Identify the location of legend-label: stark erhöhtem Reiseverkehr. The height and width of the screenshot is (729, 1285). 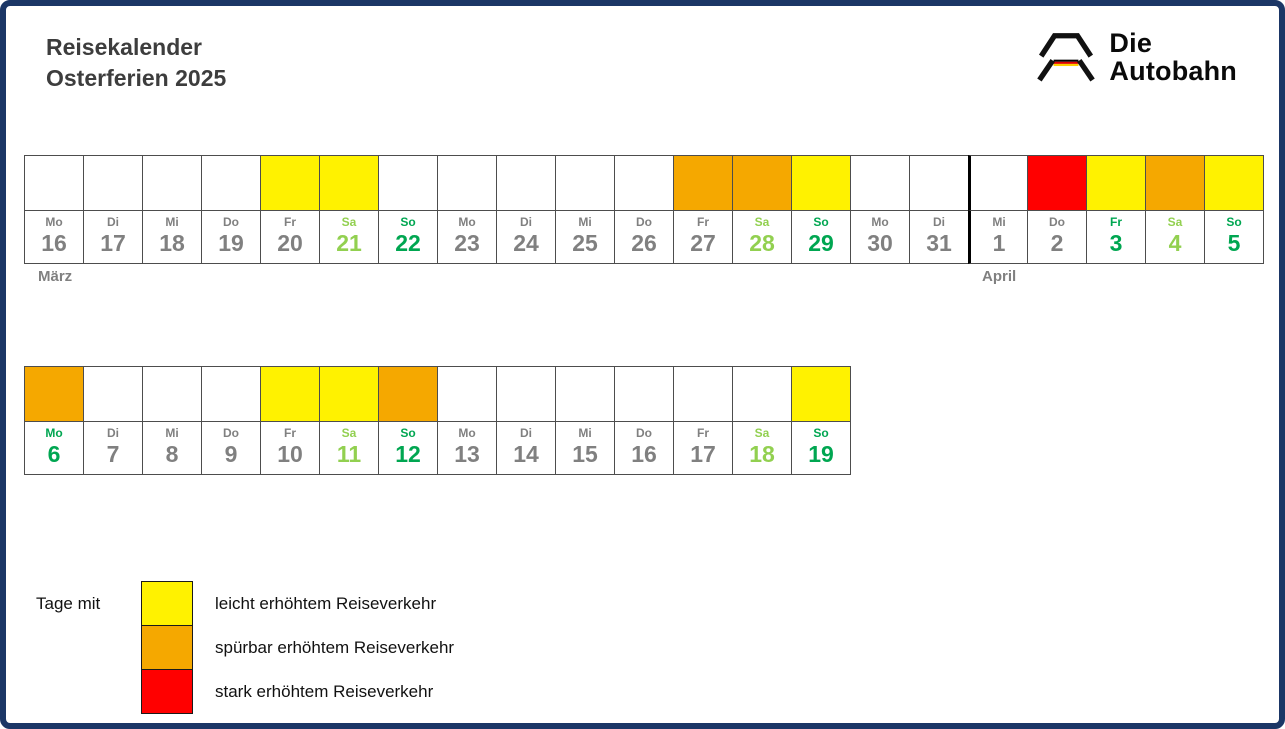
(324, 691).